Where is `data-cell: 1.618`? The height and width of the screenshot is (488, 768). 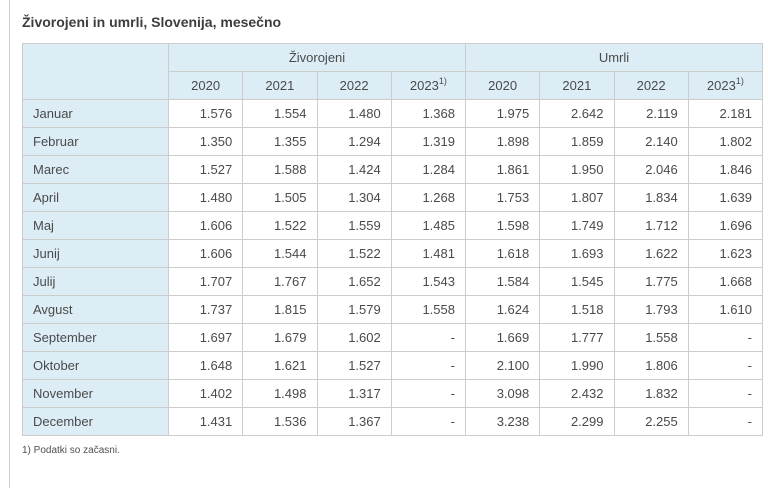
data-cell: 1.618 is located at coordinates (502, 253).